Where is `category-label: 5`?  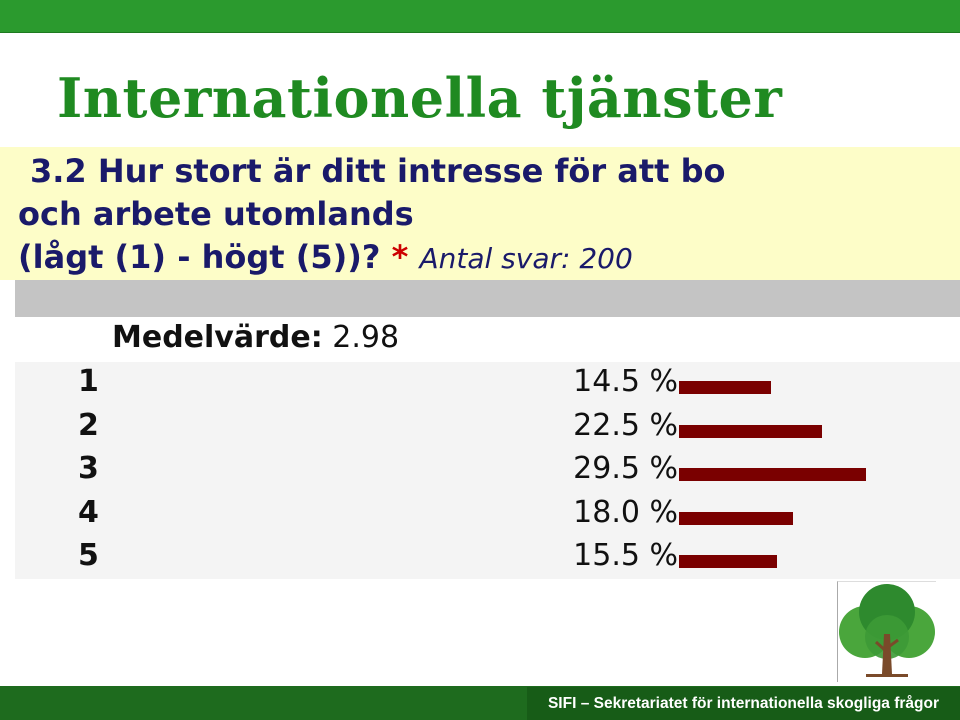
category-label: 5 is located at coordinates (88, 555).